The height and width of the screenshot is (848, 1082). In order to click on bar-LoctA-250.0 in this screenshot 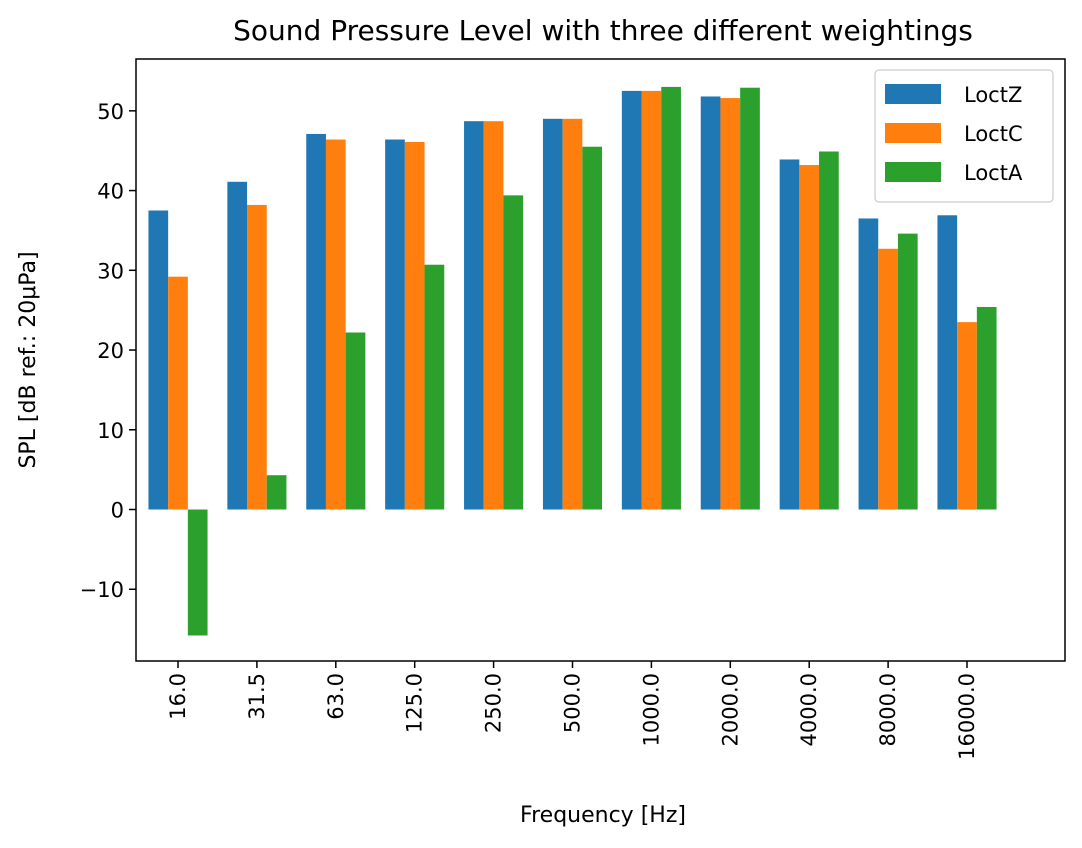, I will do `click(513, 352)`.